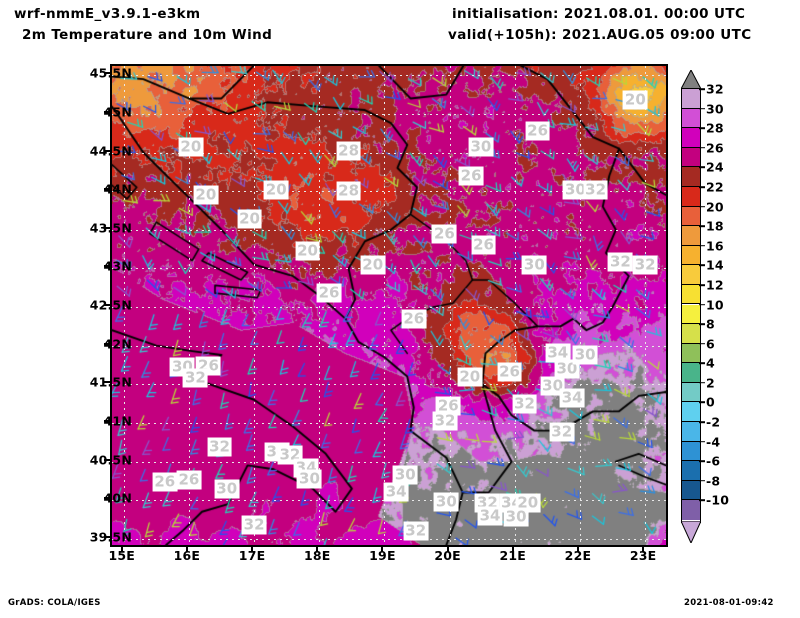  What do you see at coordinates (252, 555) in the screenshot?
I see `longitude-tick-label: 17E` at bounding box center [252, 555].